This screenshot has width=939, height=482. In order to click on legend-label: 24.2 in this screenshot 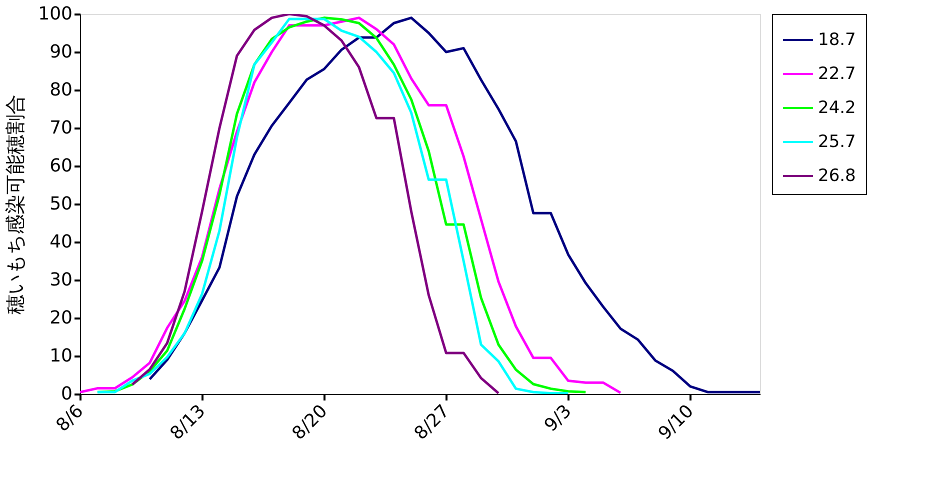, I will do `click(837, 108)`.